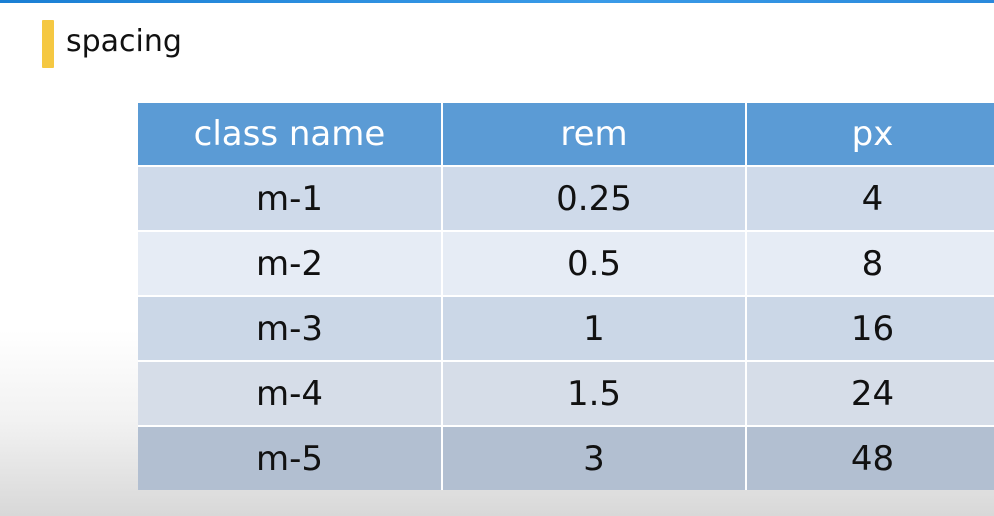 The height and width of the screenshot is (516, 994). I want to click on cell-rem: 3, so click(594, 458).